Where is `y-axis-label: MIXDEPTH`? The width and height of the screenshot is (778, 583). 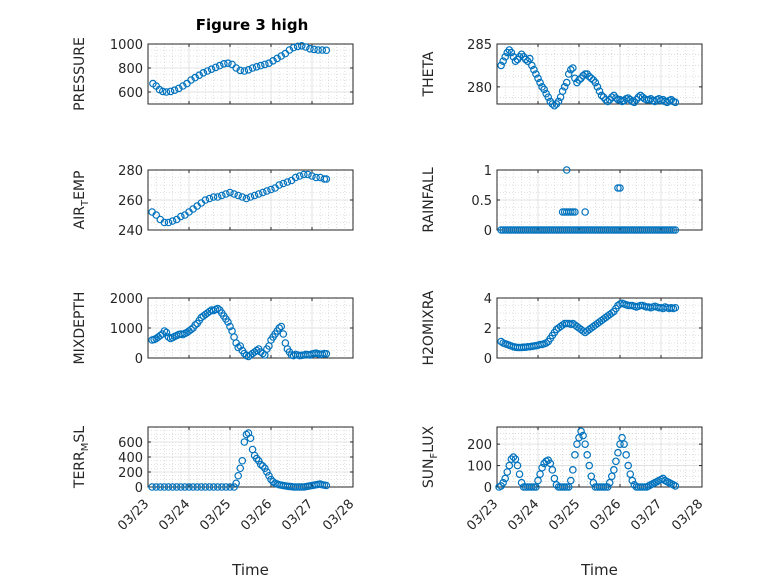 y-axis-label: MIXDEPTH is located at coordinates (80, 328).